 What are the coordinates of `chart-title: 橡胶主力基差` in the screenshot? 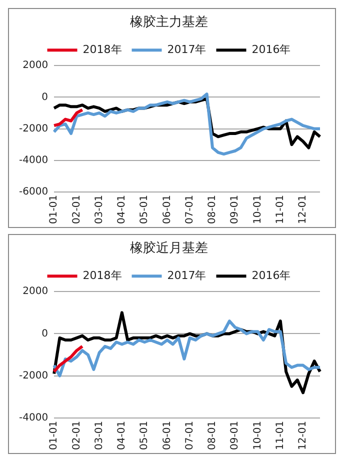 It's located at (169, 22).